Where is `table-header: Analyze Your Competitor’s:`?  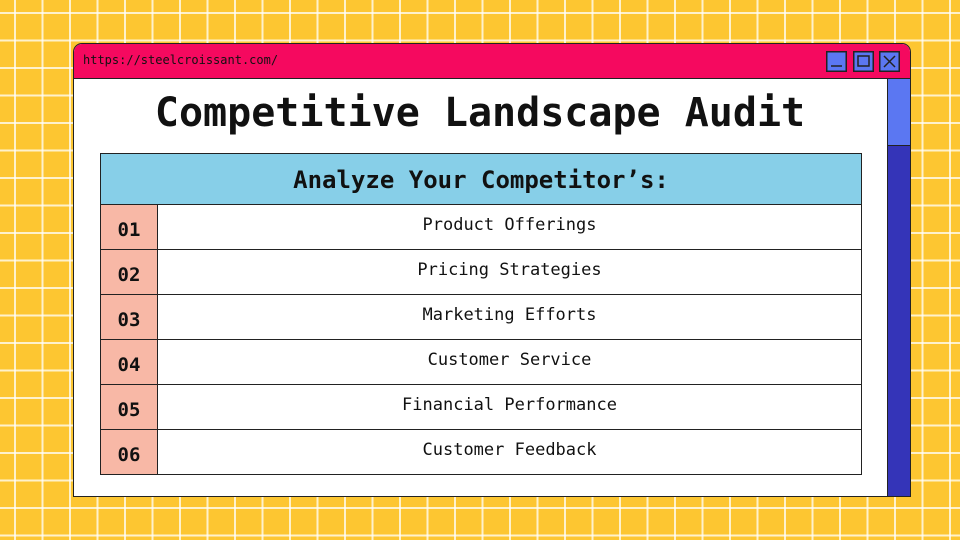
table-header: Analyze Your Competitor’s: is located at coordinates (481, 179).